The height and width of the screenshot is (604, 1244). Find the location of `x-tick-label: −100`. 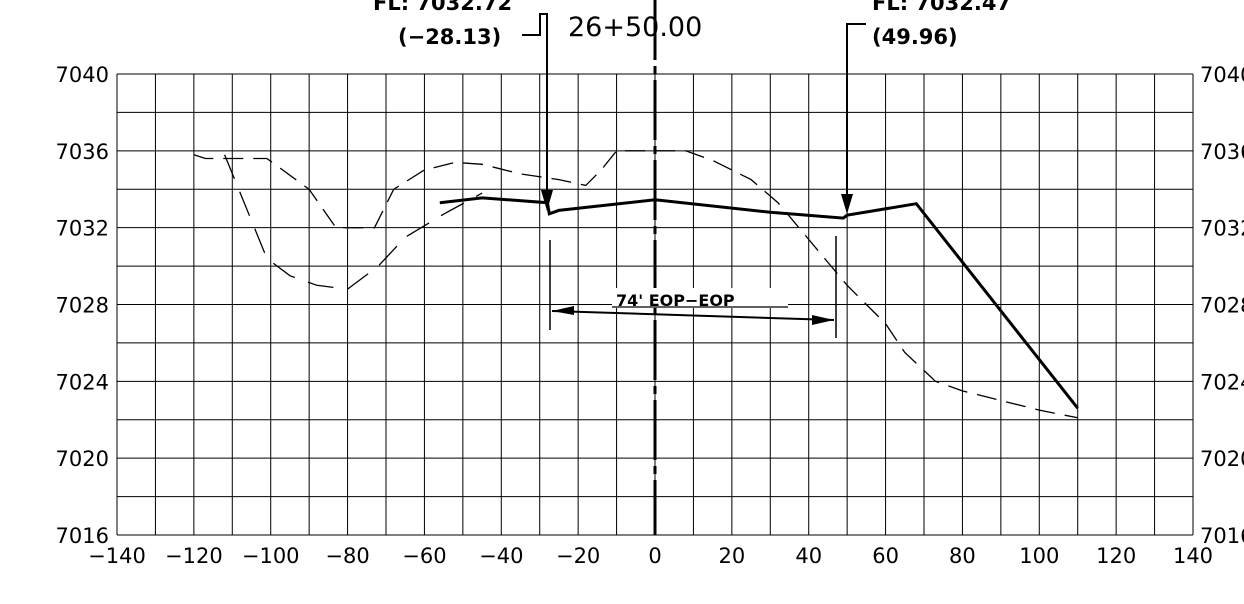

x-tick-label: −100 is located at coordinates (271, 556).